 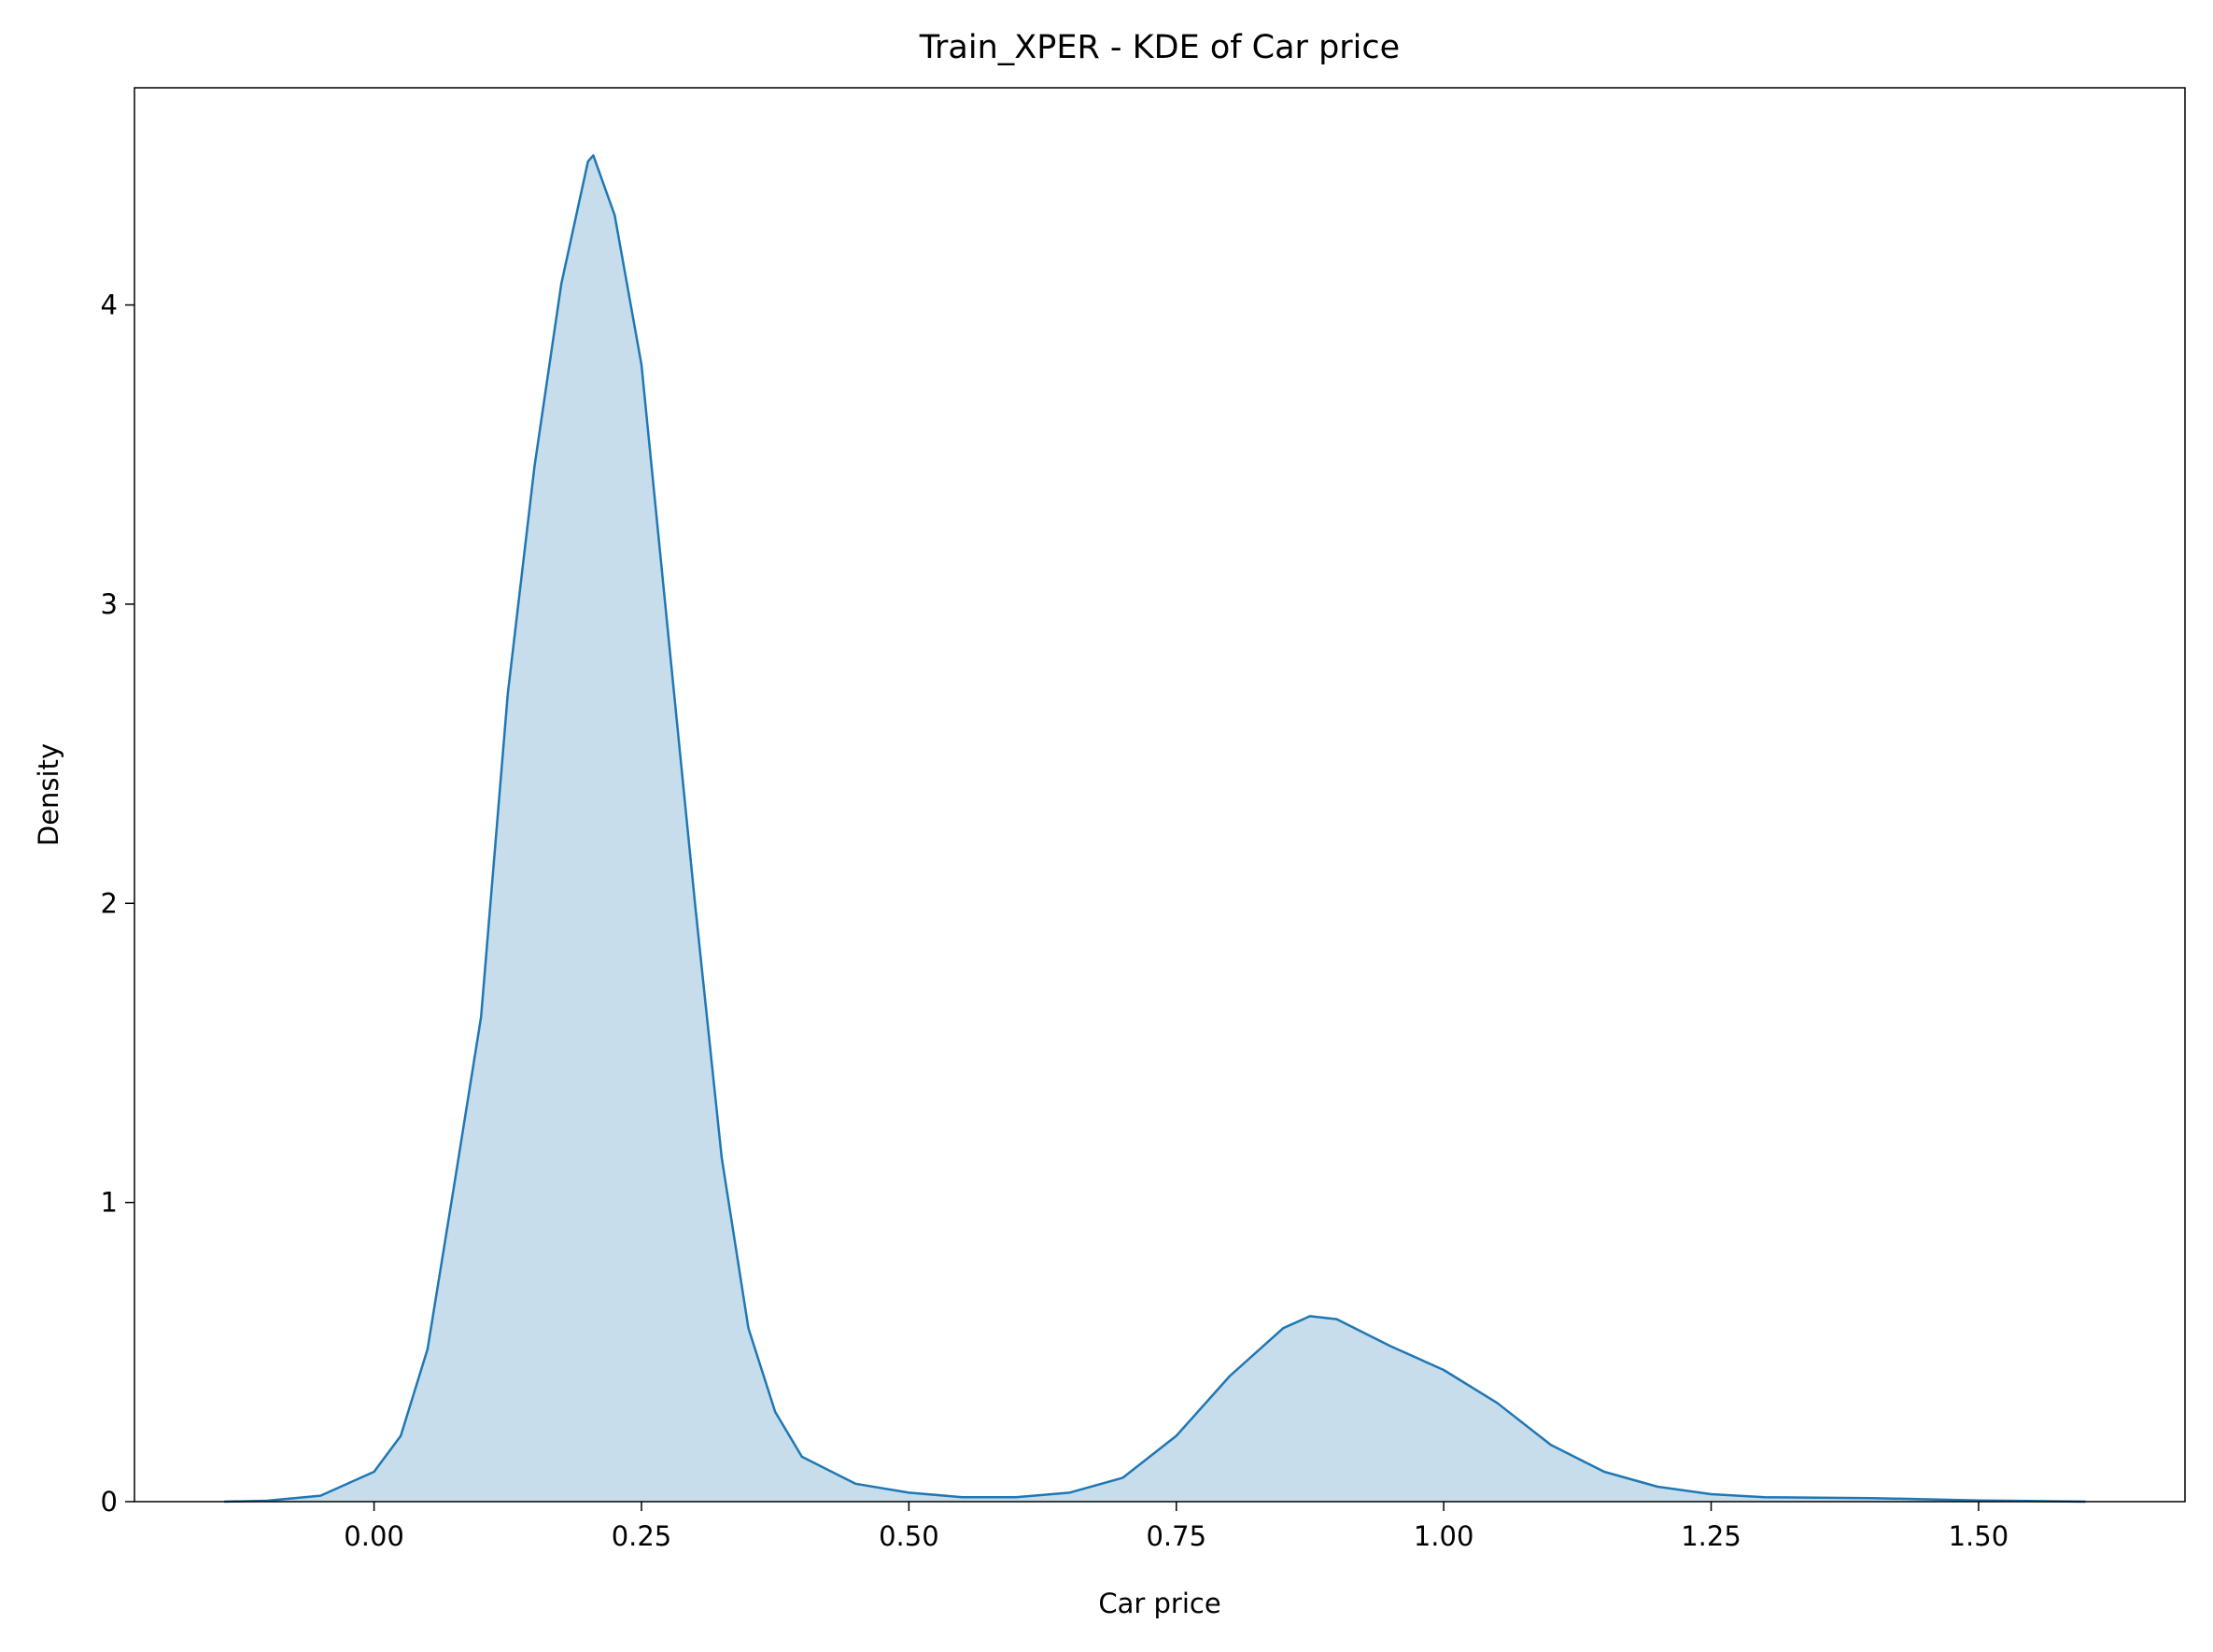 I want to click on y-tick-label: 1, so click(x=110, y=1203).